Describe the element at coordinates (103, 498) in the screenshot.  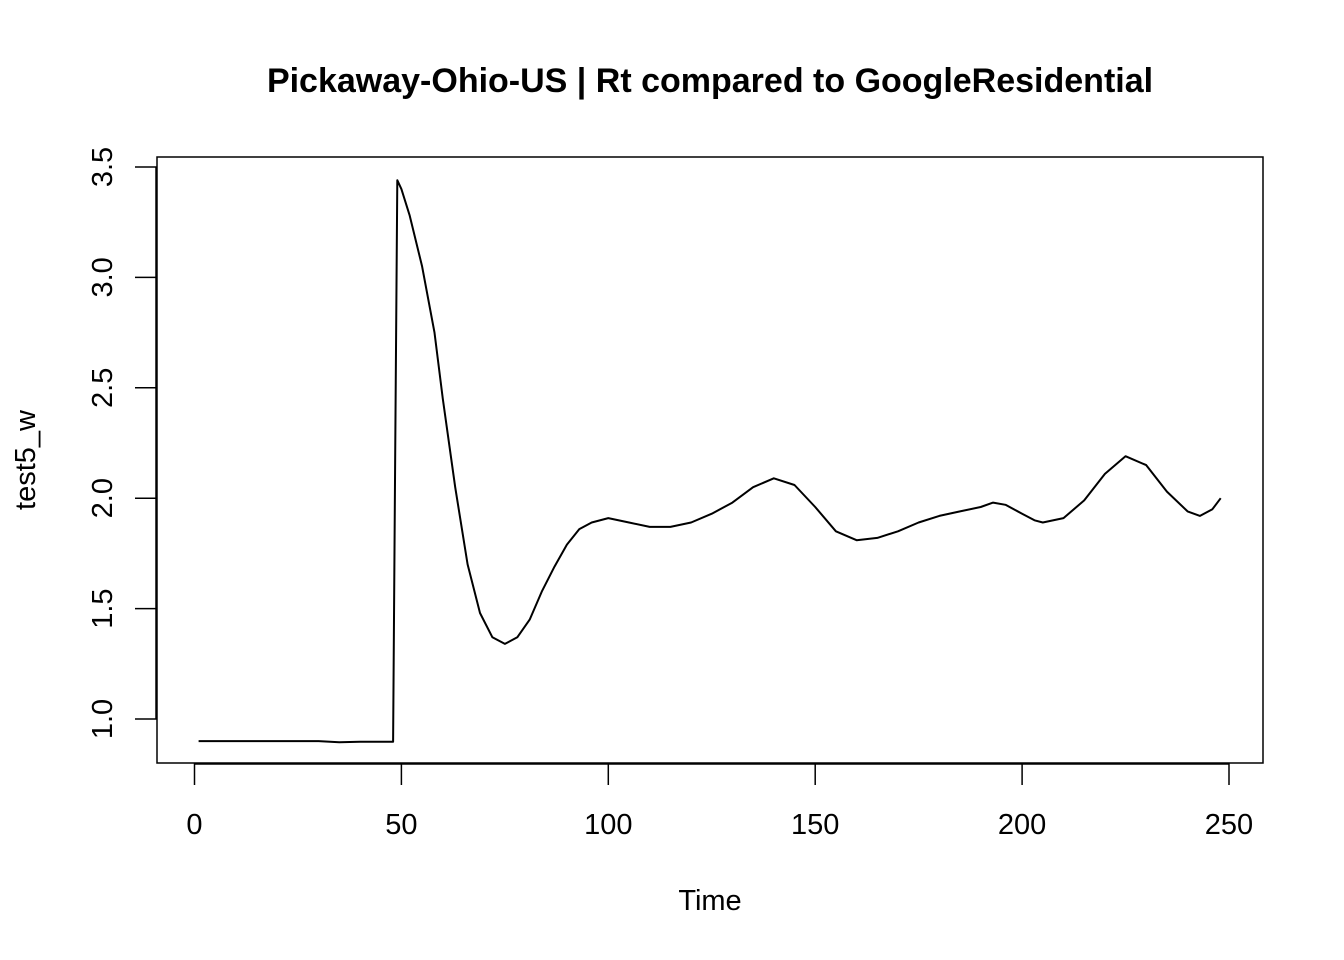
I see `y-tick-label: 2.0` at that location.